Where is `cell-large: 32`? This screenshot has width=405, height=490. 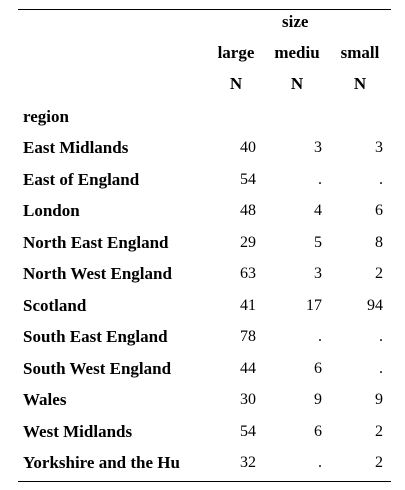 cell-large: 32 is located at coordinates (248, 462).